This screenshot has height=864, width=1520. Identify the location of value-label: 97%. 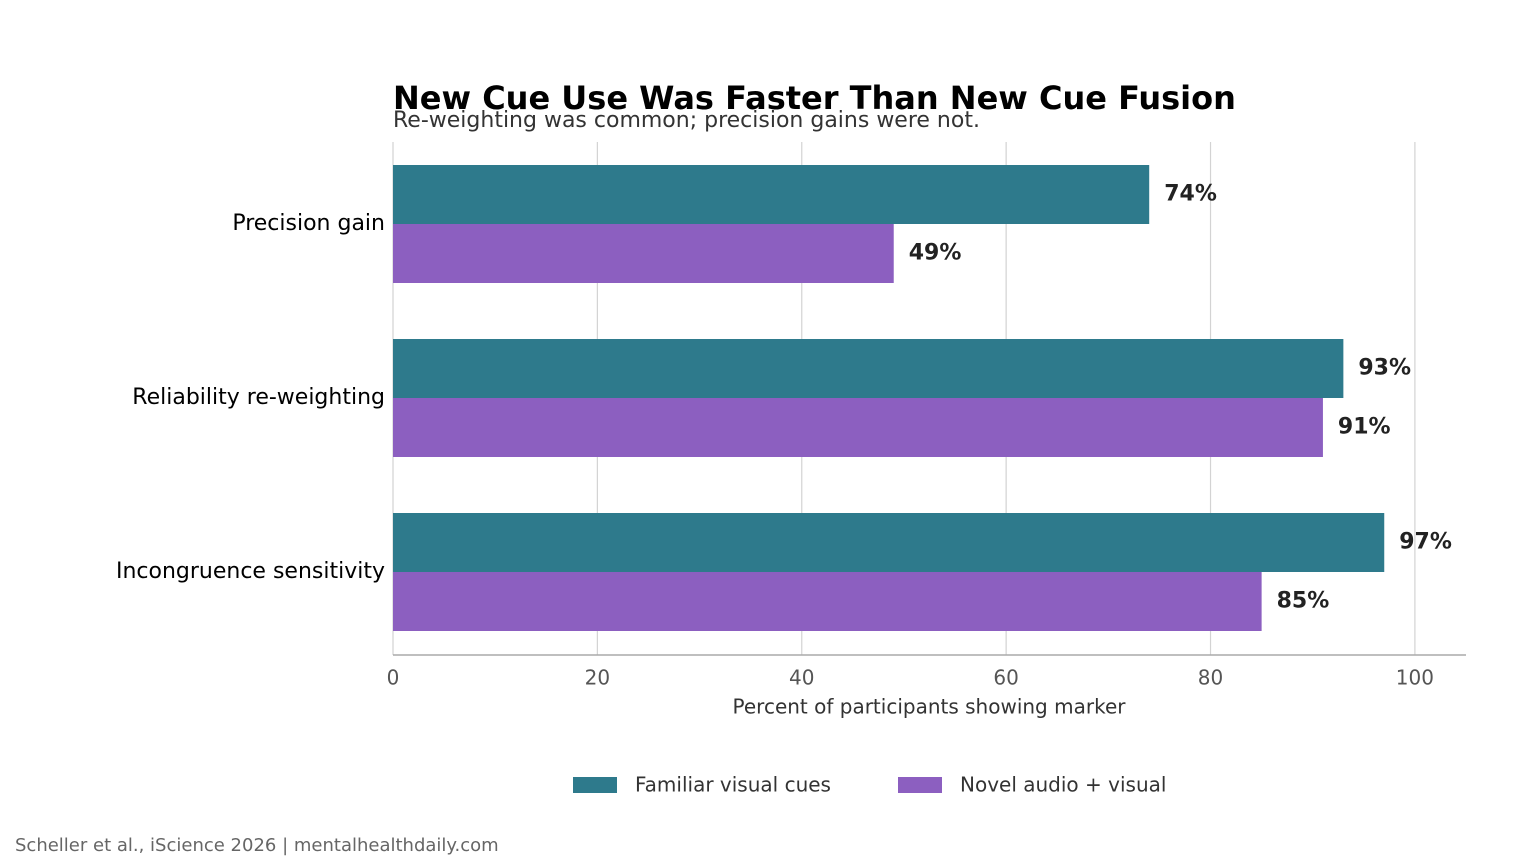
(1425, 542).